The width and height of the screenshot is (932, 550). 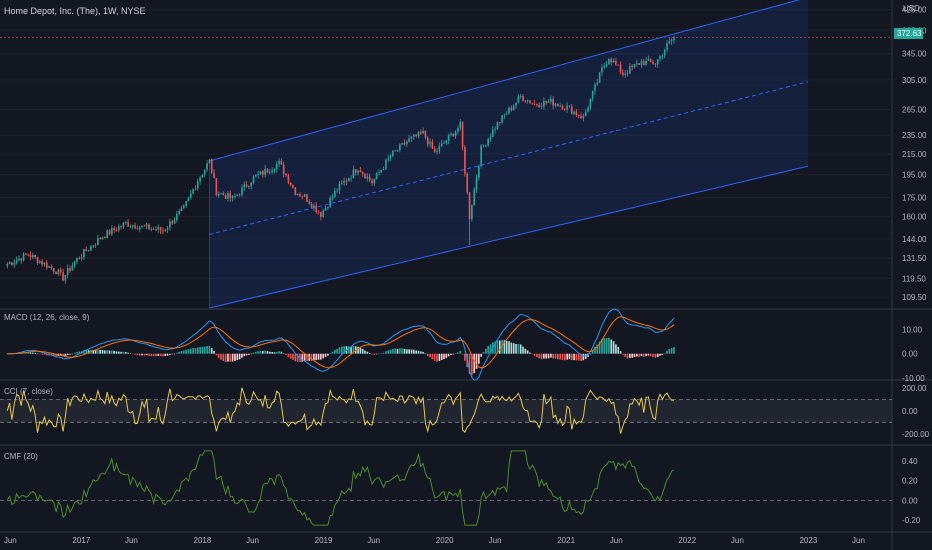 What do you see at coordinates (910, 411) in the screenshot?
I see `cci-tick-label: 0.00` at bounding box center [910, 411].